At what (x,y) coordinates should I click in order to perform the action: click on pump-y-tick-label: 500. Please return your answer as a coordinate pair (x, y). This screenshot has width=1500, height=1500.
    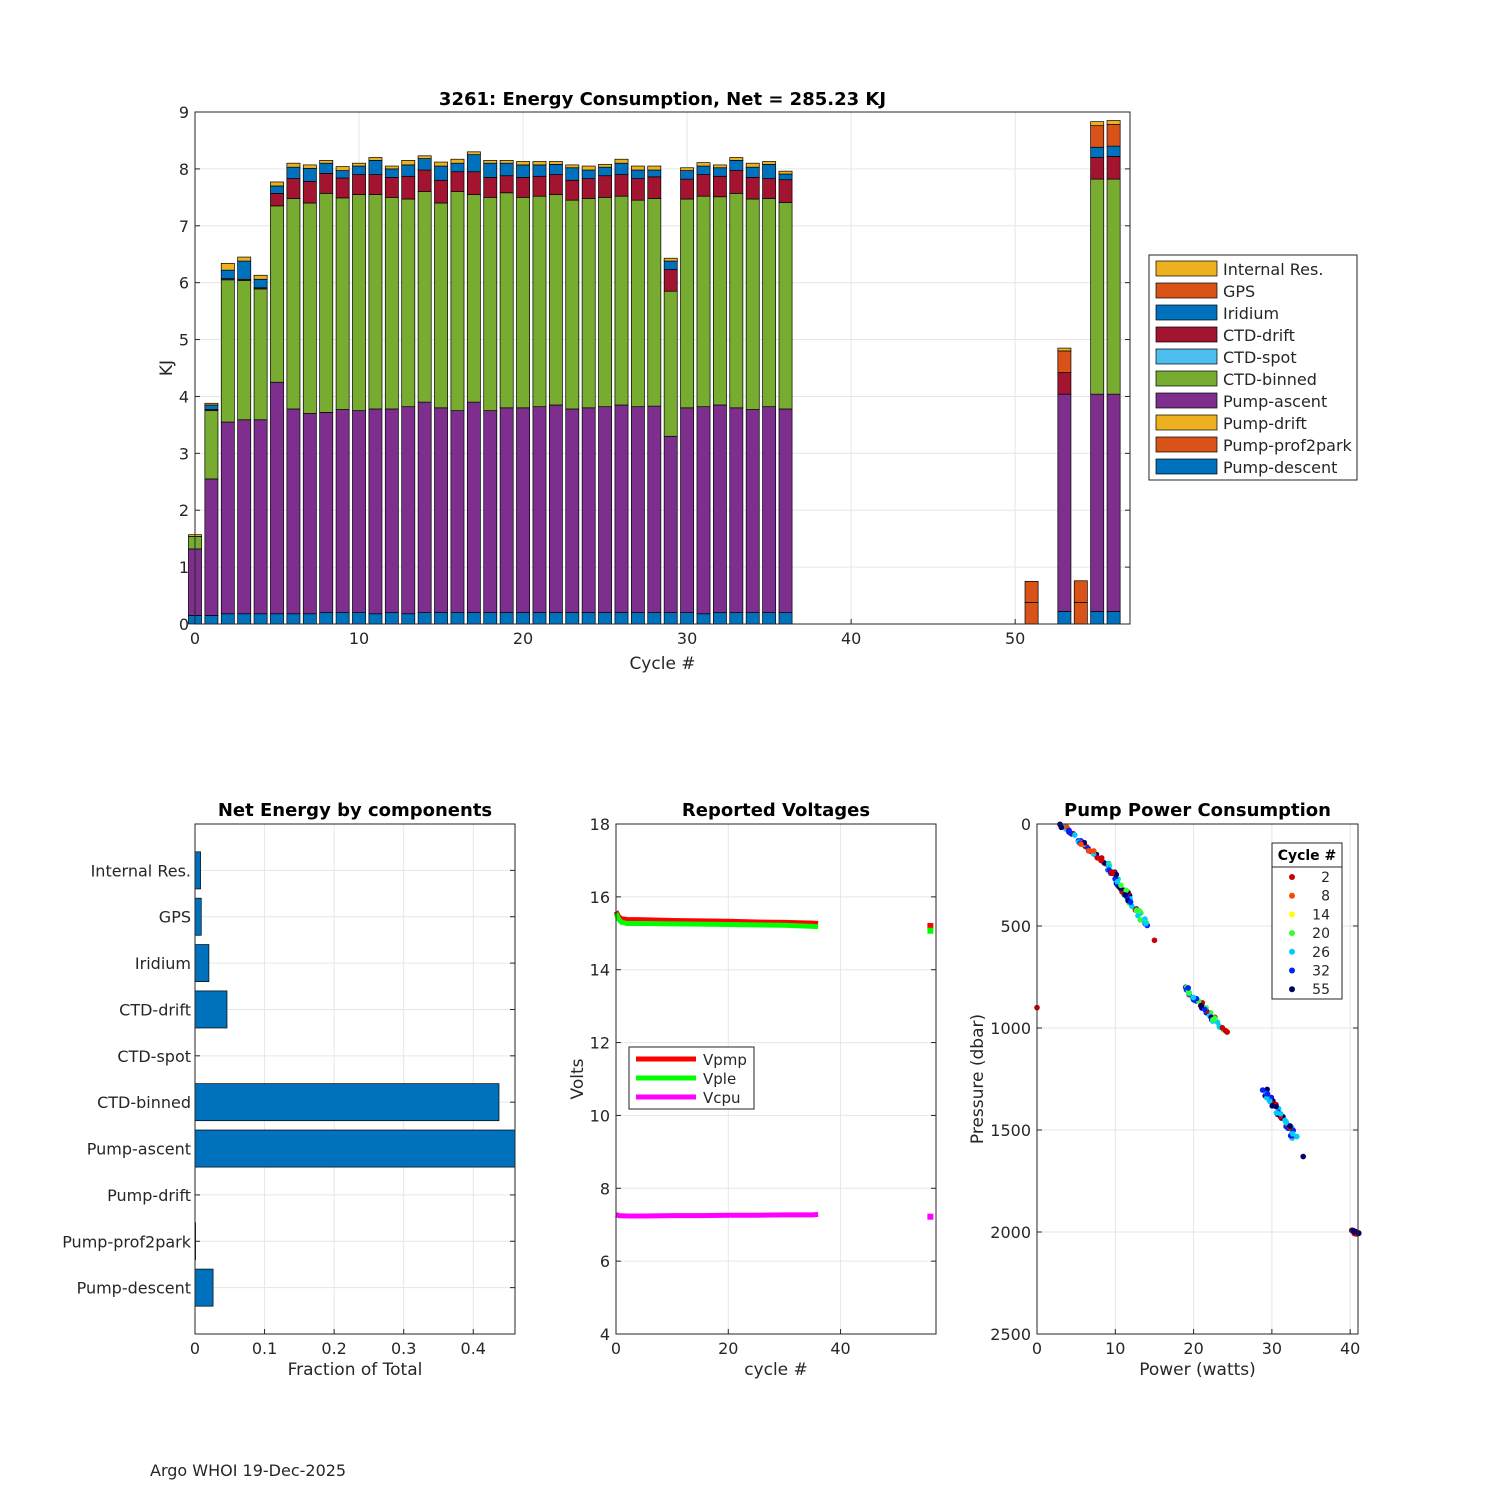
    Looking at the image, I should click on (1015, 926).